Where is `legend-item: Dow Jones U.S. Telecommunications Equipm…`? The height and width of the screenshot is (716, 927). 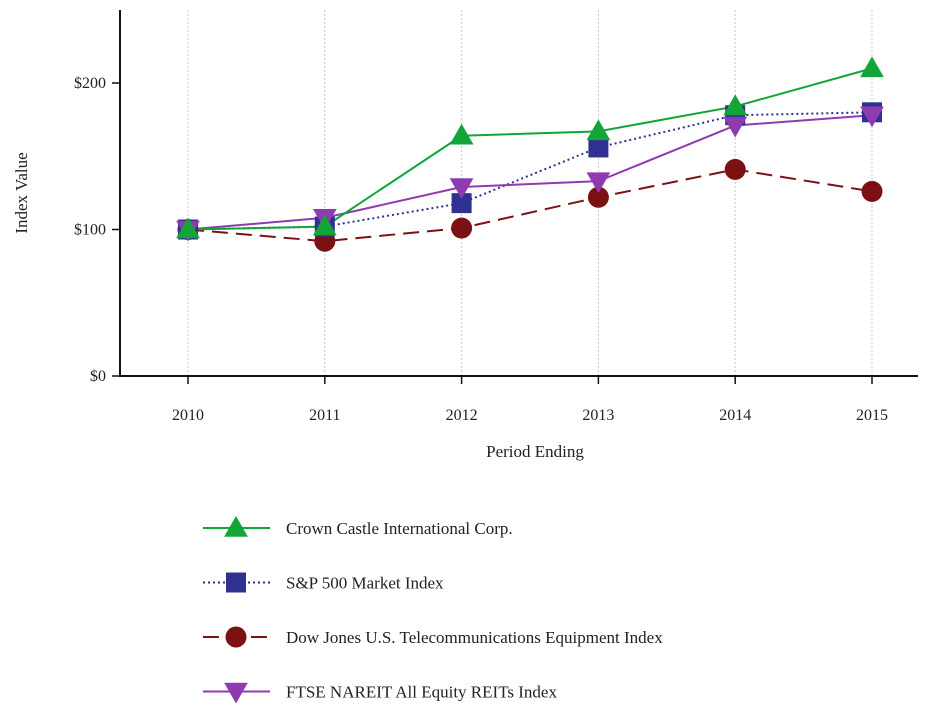
legend-item: Dow Jones U.S. Telecommunications Equipm… is located at coordinates (433, 637).